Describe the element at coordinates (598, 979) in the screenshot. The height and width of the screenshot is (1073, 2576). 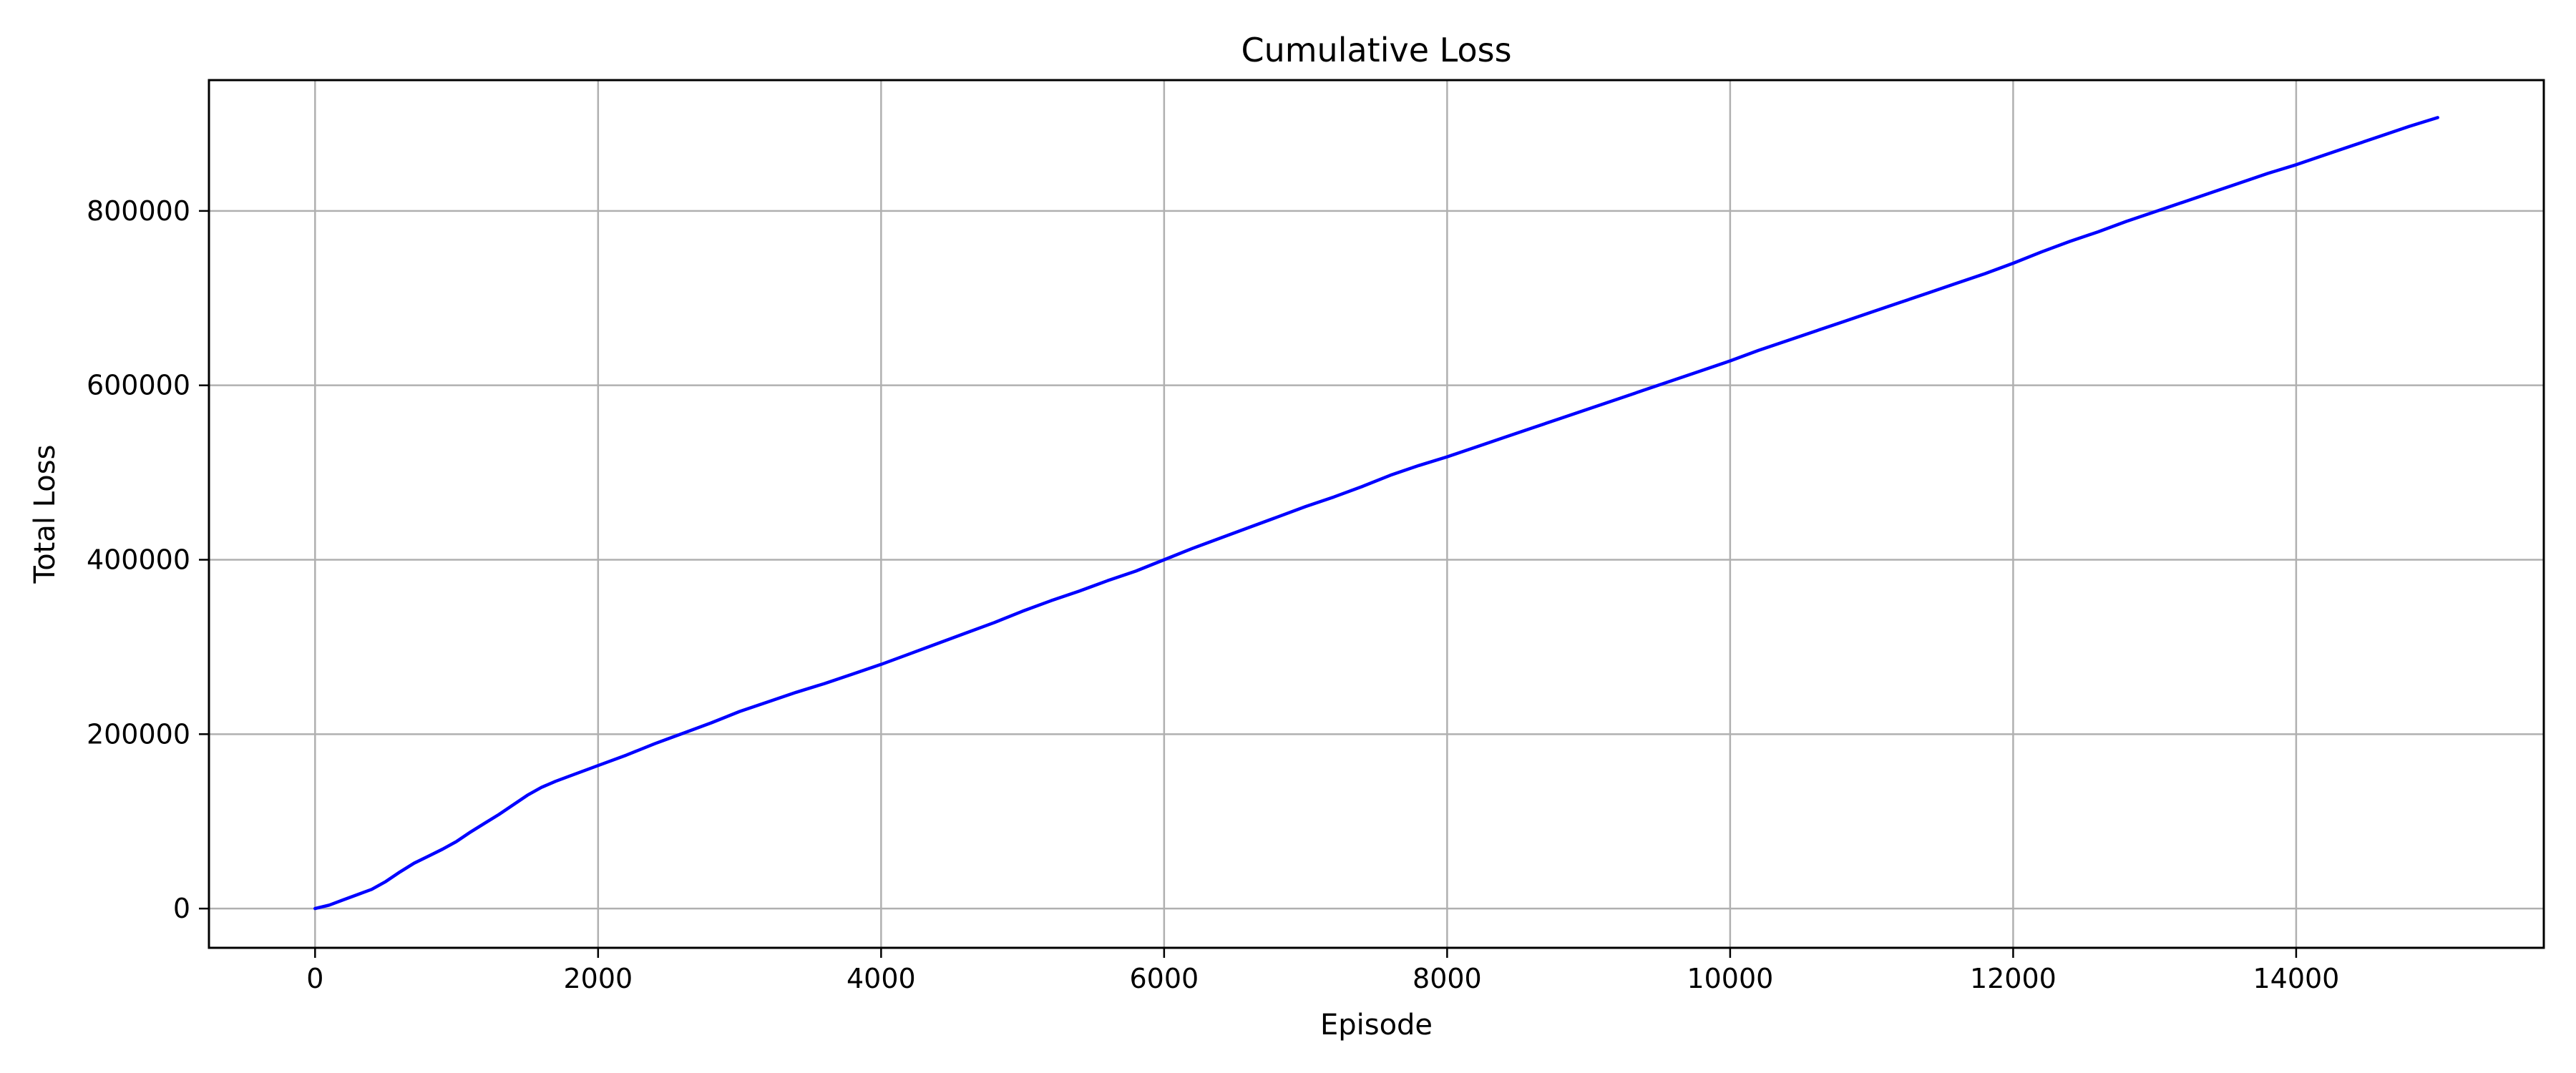
I see `x-tick-label: 2000` at that location.